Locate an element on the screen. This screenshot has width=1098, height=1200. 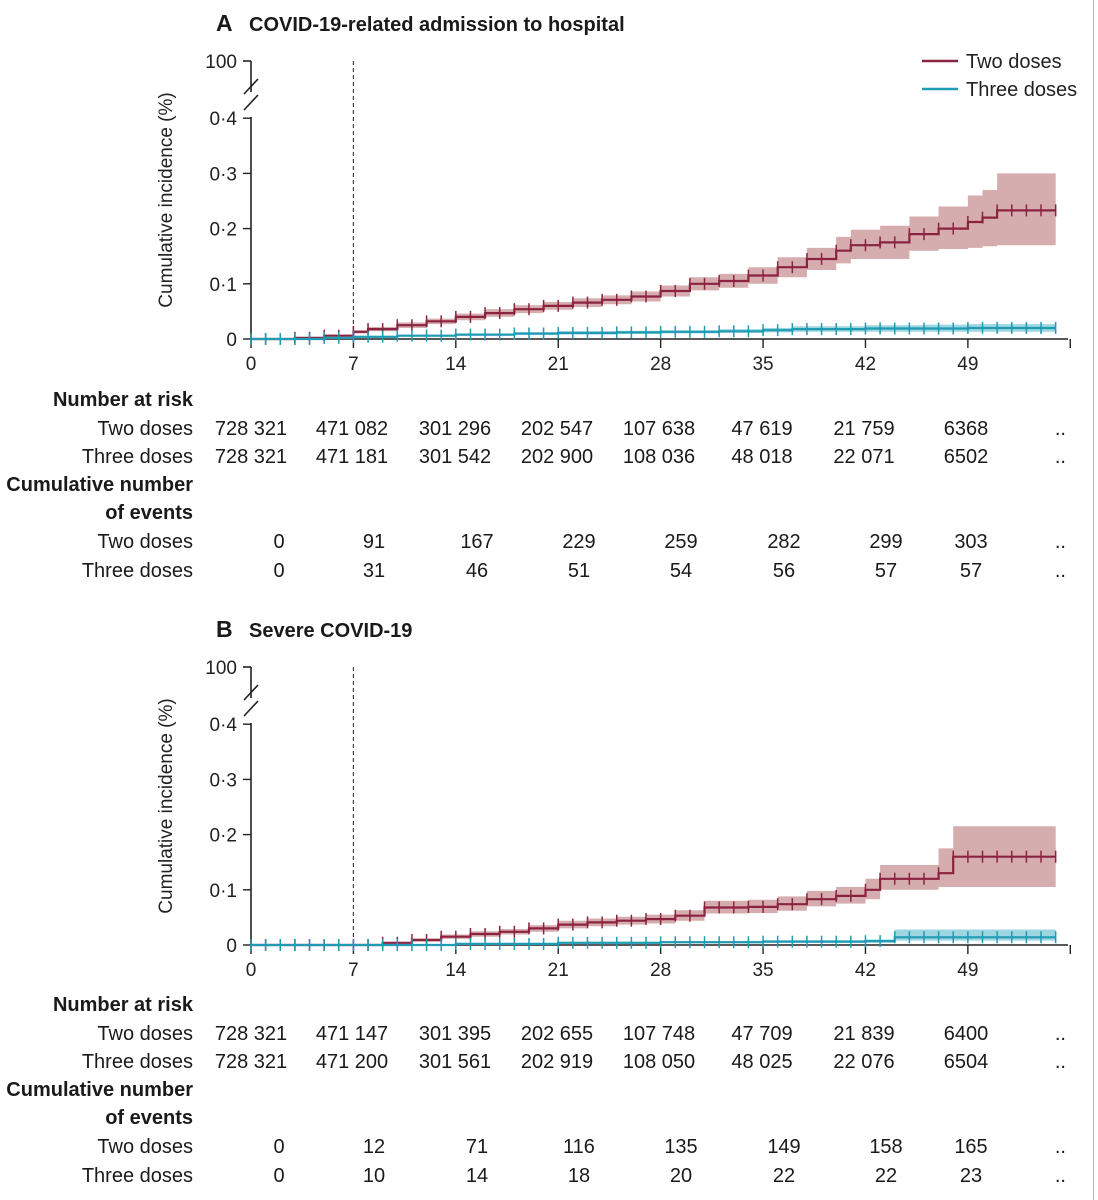
panel-b-at-risk-cell: 22 076 is located at coordinates (863, 1062).